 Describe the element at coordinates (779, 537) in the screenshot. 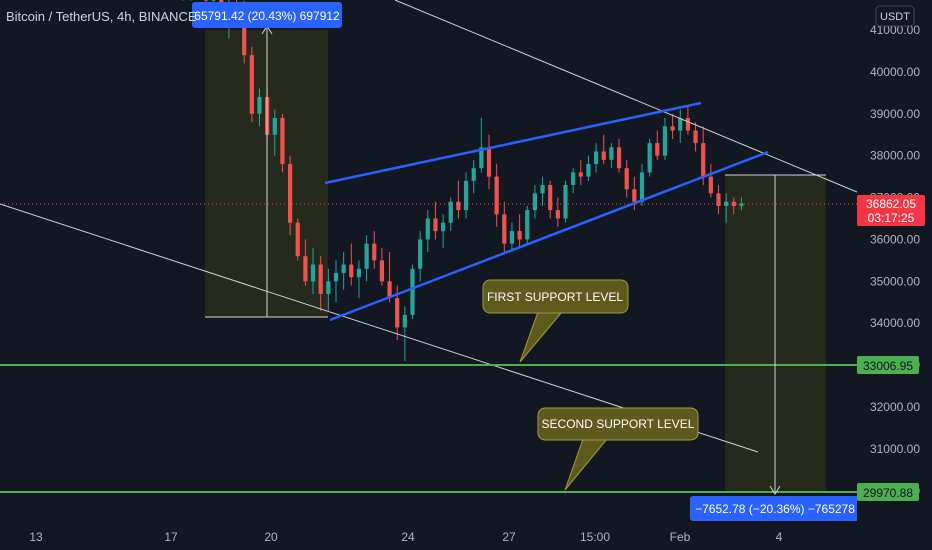

I see `time-tick-label: 4` at that location.